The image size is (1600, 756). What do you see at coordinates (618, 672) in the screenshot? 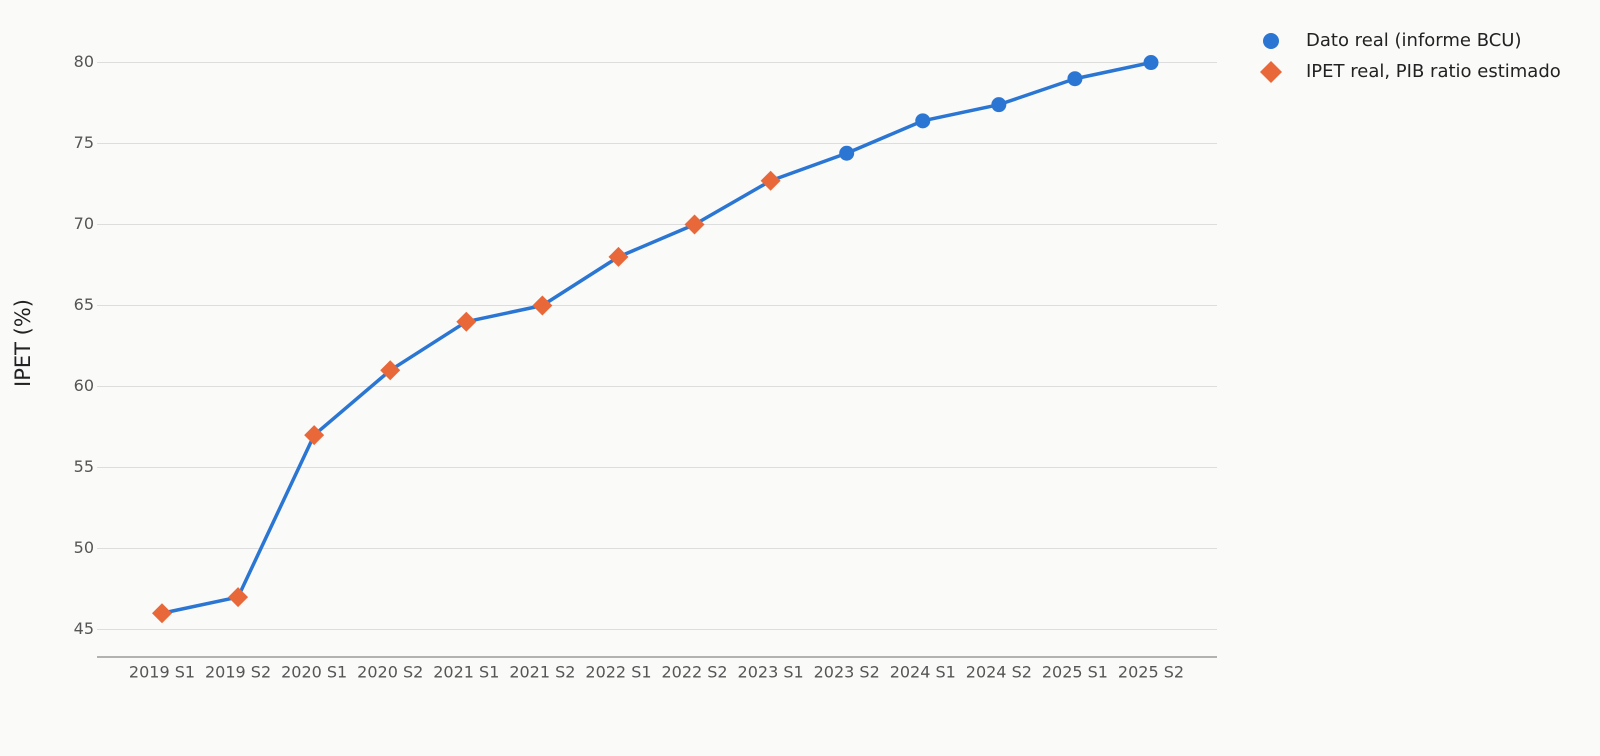
I see `x-tick-label: 2022 S1` at bounding box center [618, 672].